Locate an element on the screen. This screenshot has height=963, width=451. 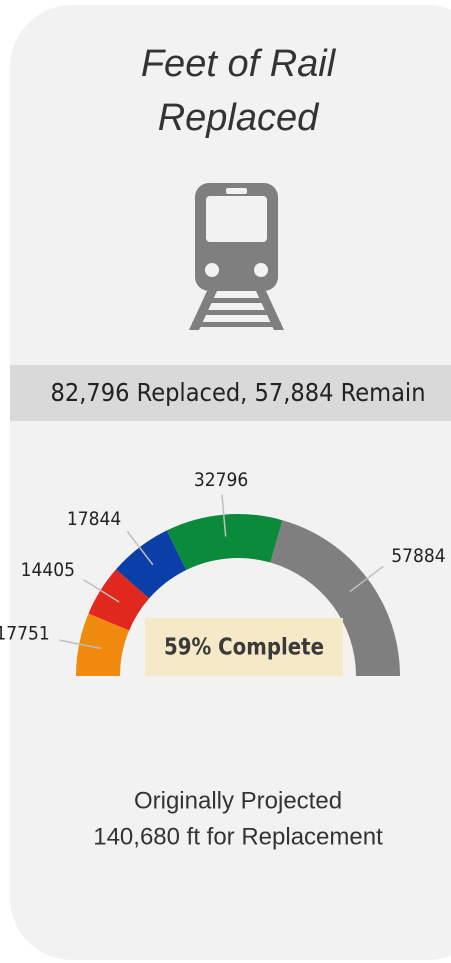
data-label: 57884 is located at coordinates (418, 556).